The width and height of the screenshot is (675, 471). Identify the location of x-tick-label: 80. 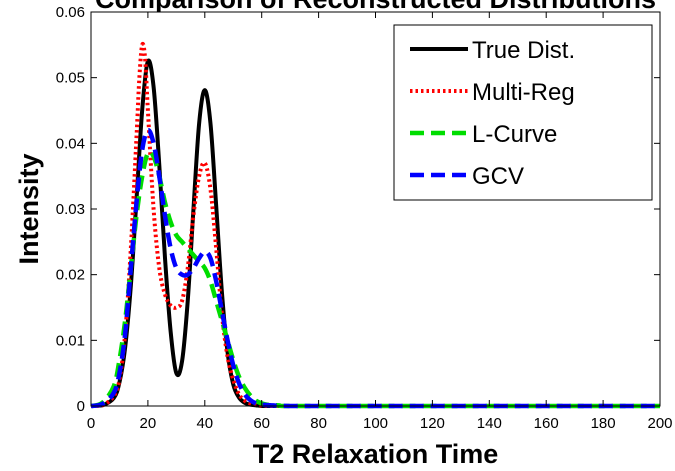
(318, 423).